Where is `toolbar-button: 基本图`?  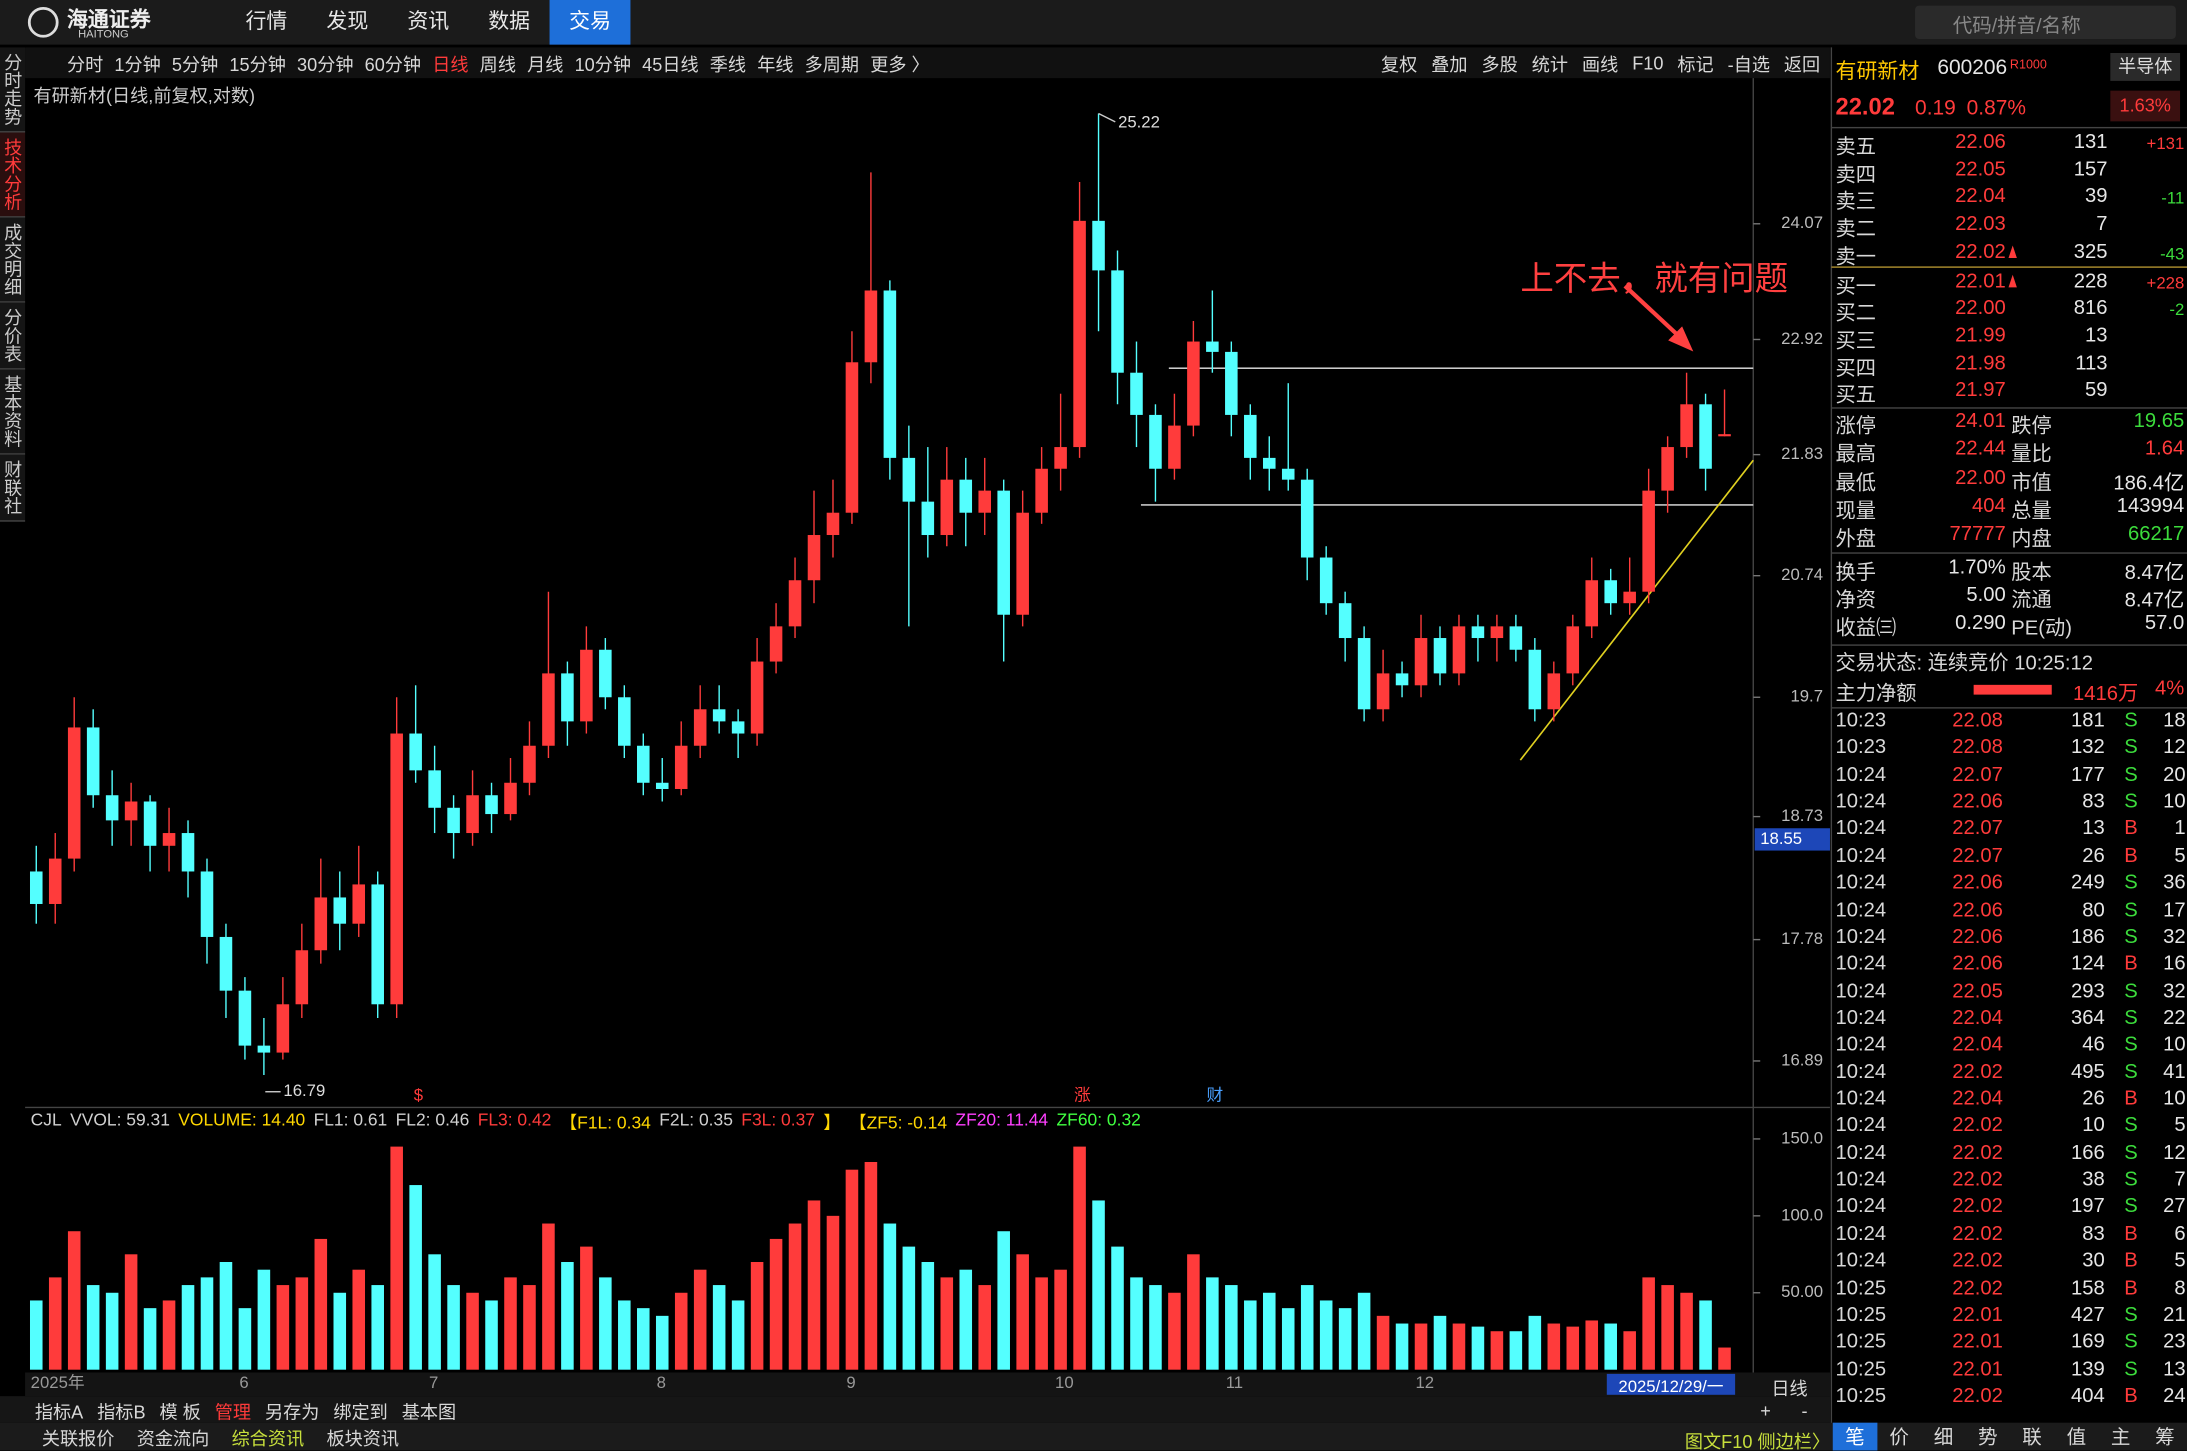
toolbar-button: 基本图 is located at coordinates (429, 1411).